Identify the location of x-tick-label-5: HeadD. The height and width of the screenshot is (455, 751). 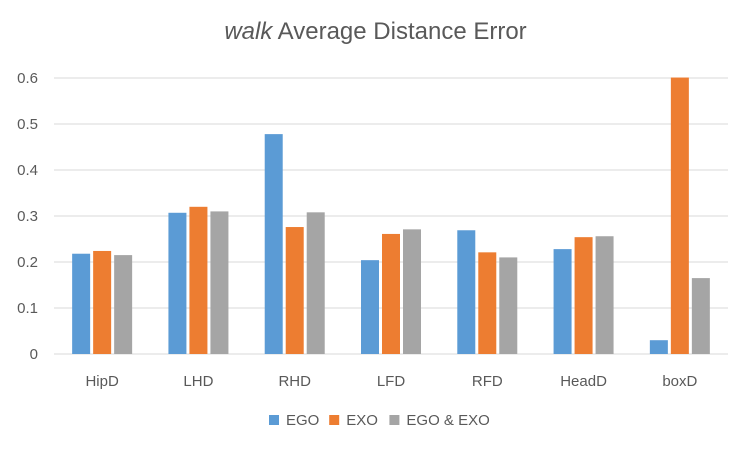
(583, 381).